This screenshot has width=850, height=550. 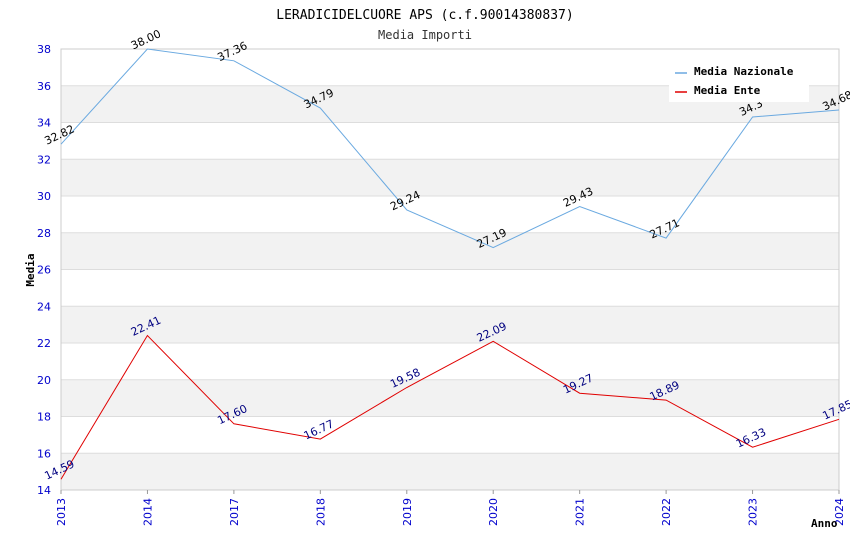 What do you see at coordinates (493, 512) in the screenshot?
I see `x-tick-label: 2020` at bounding box center [493, 512].